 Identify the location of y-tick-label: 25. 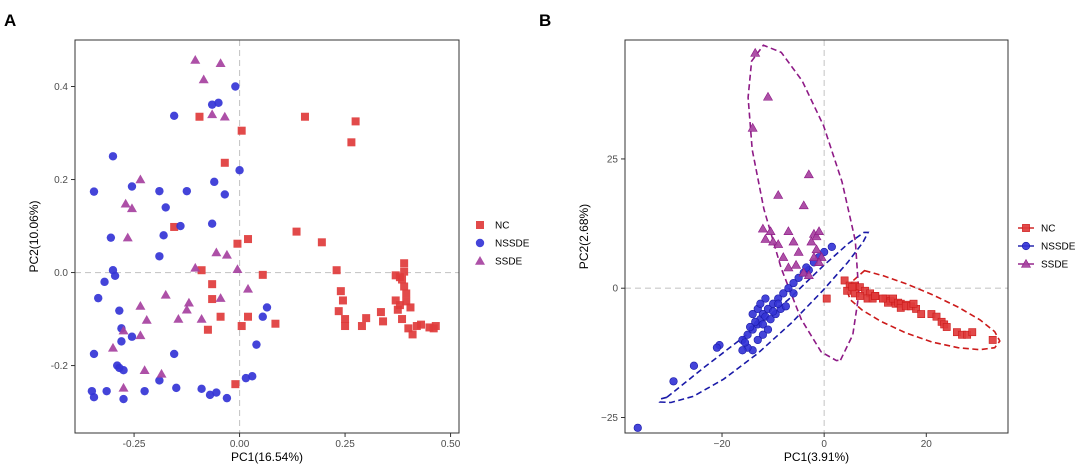
(613, 159).